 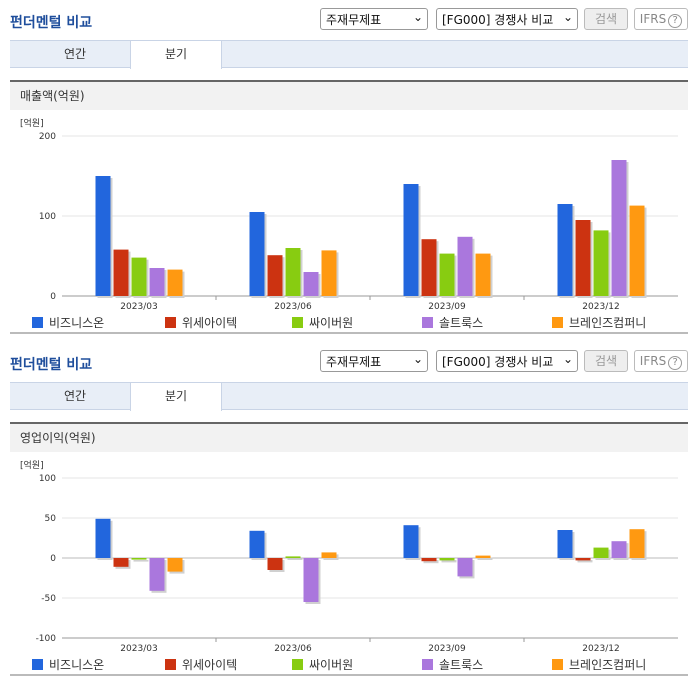 I want to click on y-tick-label: 50, so click(x=51, y=519).